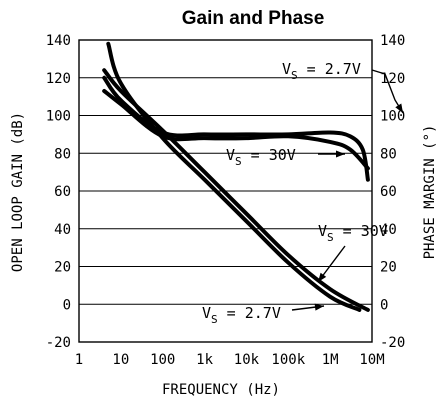 This screenshot has width=445, height=404. What do you see at coordinates (120, 360) in the screenshot?
I see `x-tick-label: 10` at bounding box center [120, 360].